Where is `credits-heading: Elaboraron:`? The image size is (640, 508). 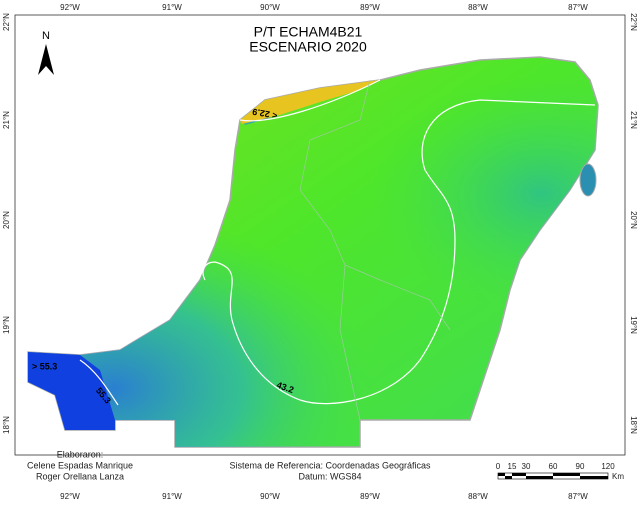 credits-heading: Elaboraron: is located at coordinates (80, 454).